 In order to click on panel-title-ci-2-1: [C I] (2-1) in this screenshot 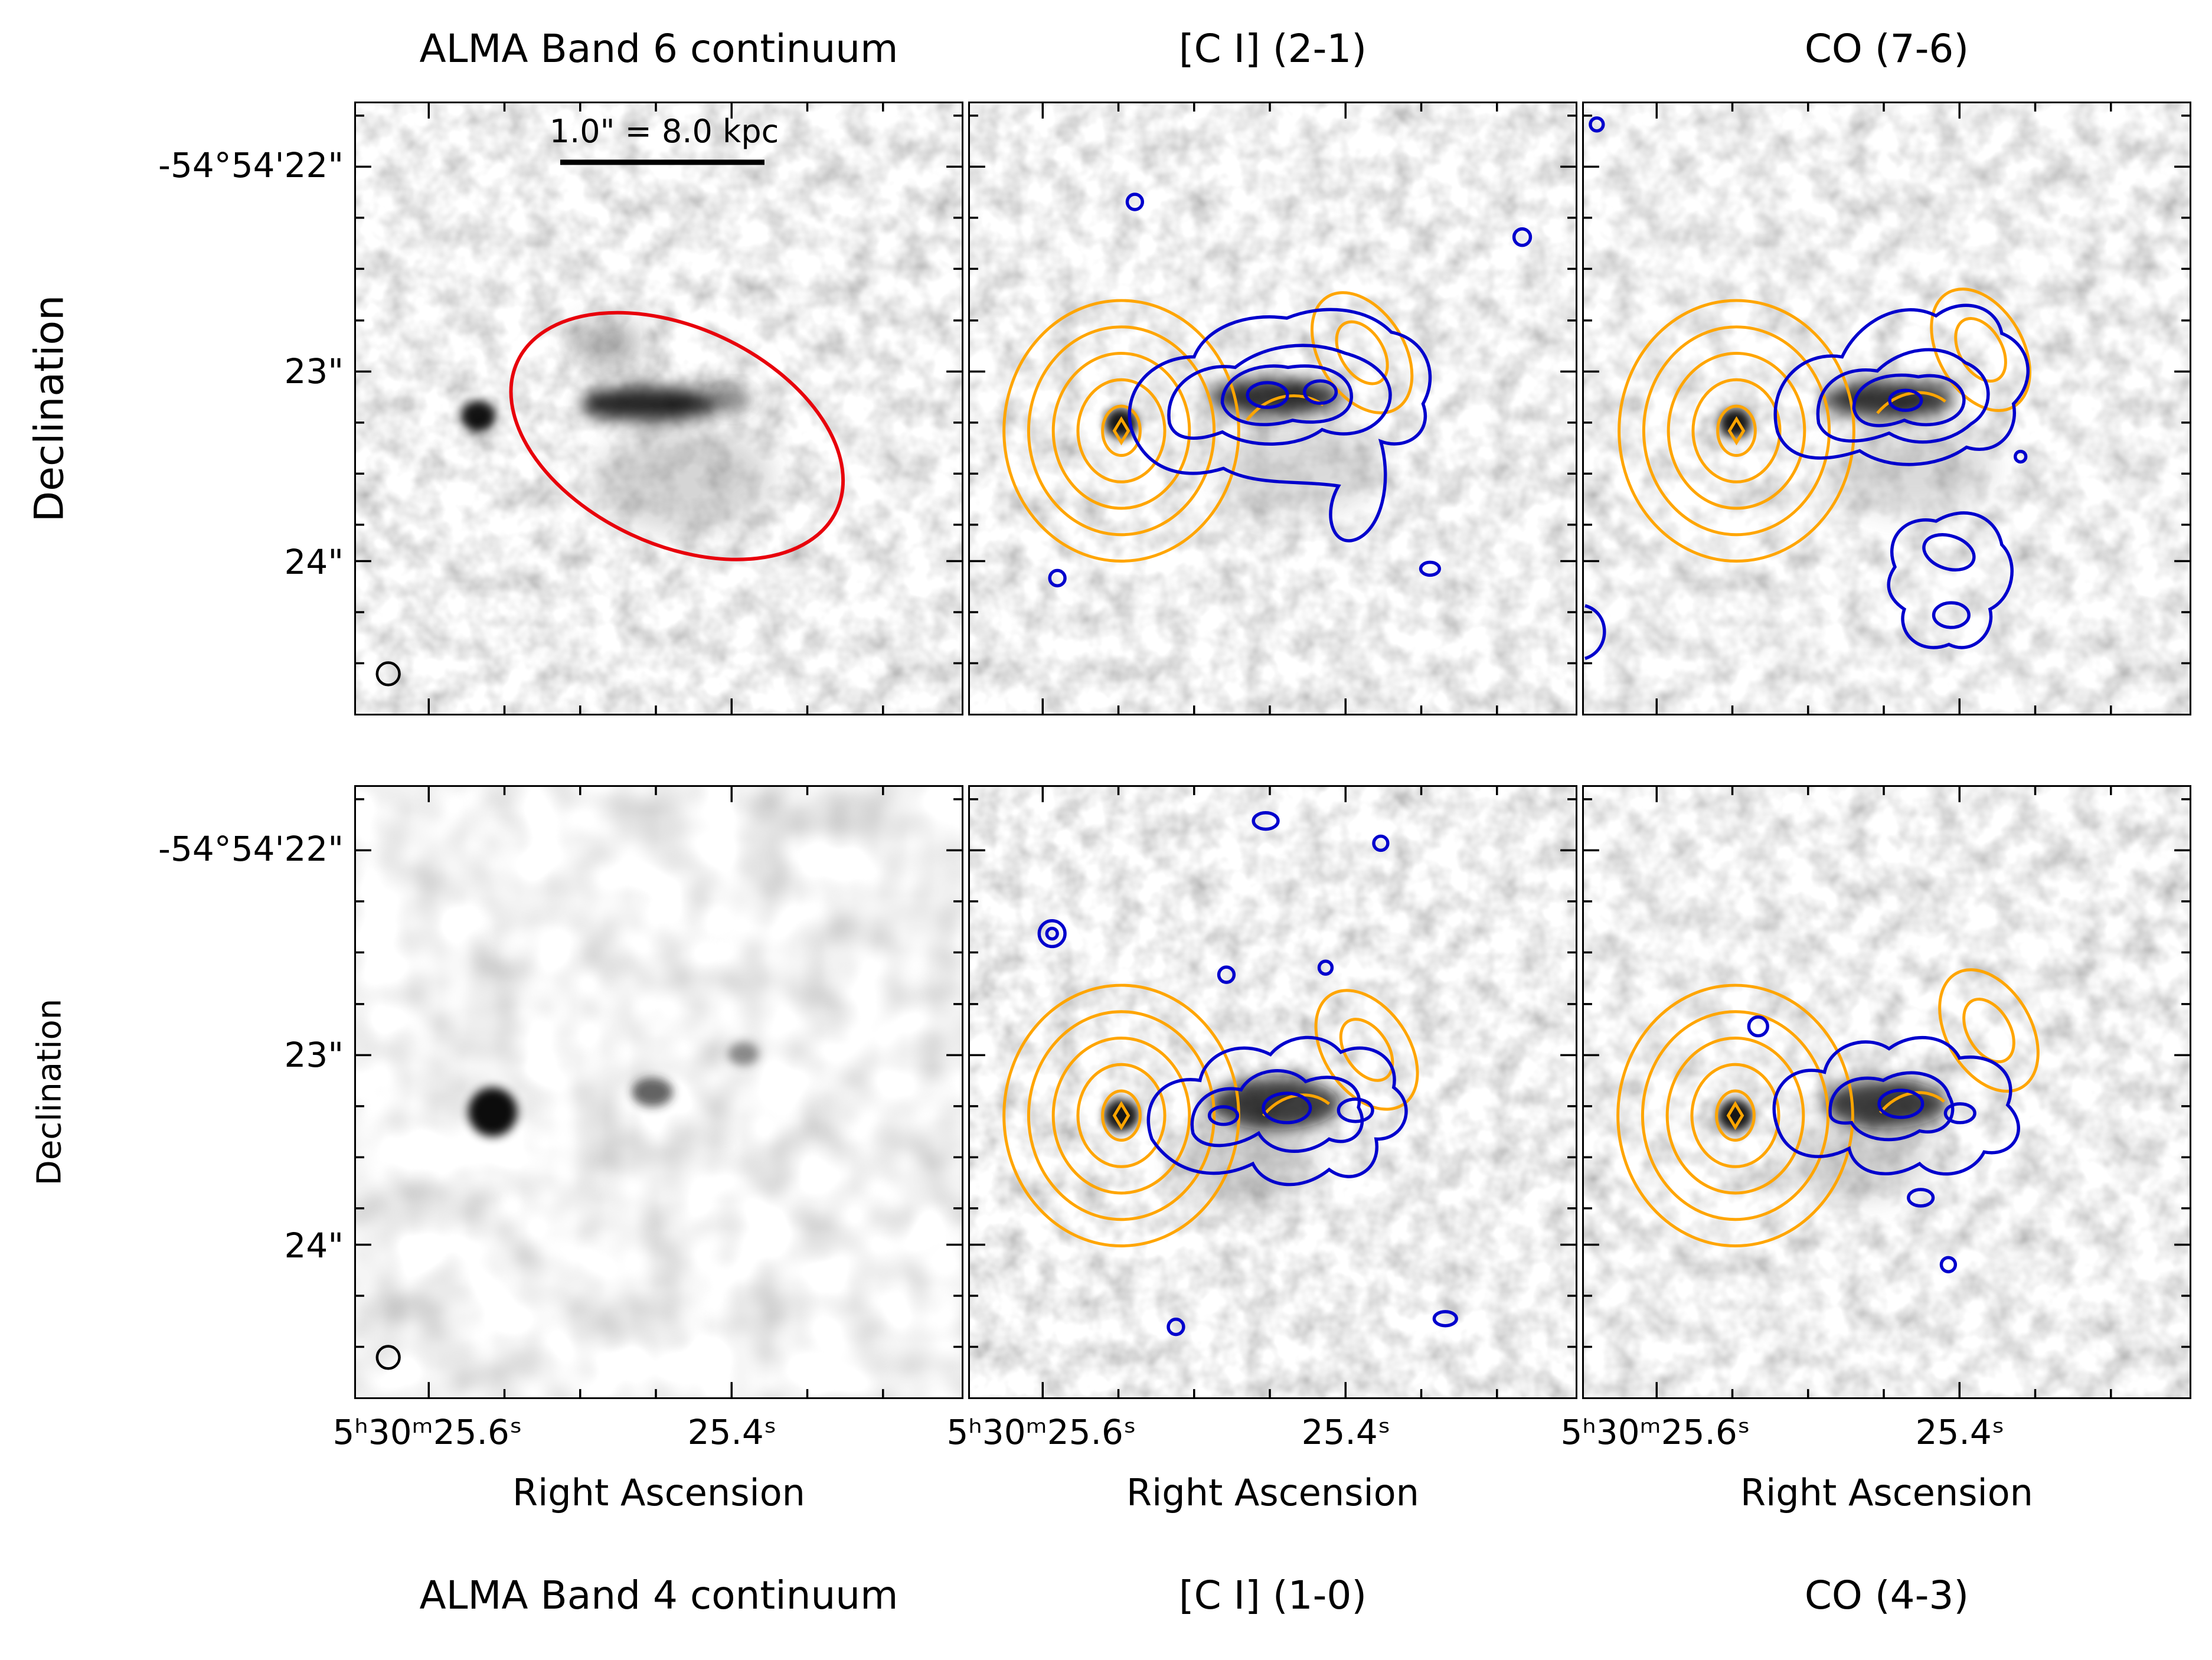, I will do `click(1272, 48)`.